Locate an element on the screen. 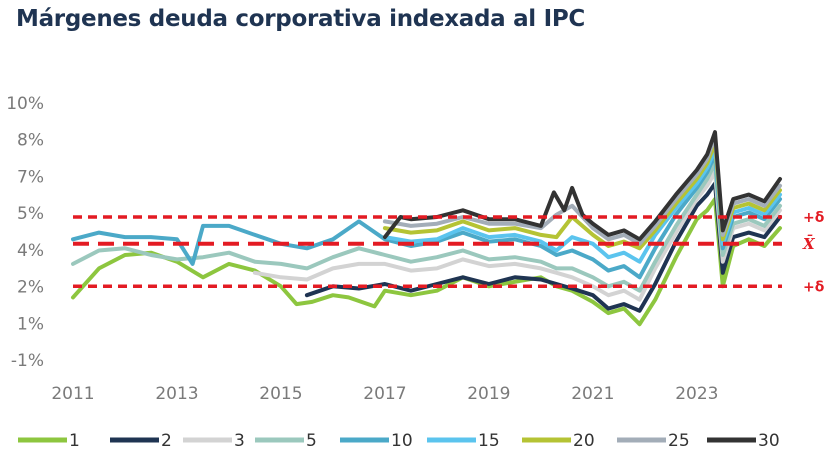  legend-label: 5 is located at coordinates (311, 441).